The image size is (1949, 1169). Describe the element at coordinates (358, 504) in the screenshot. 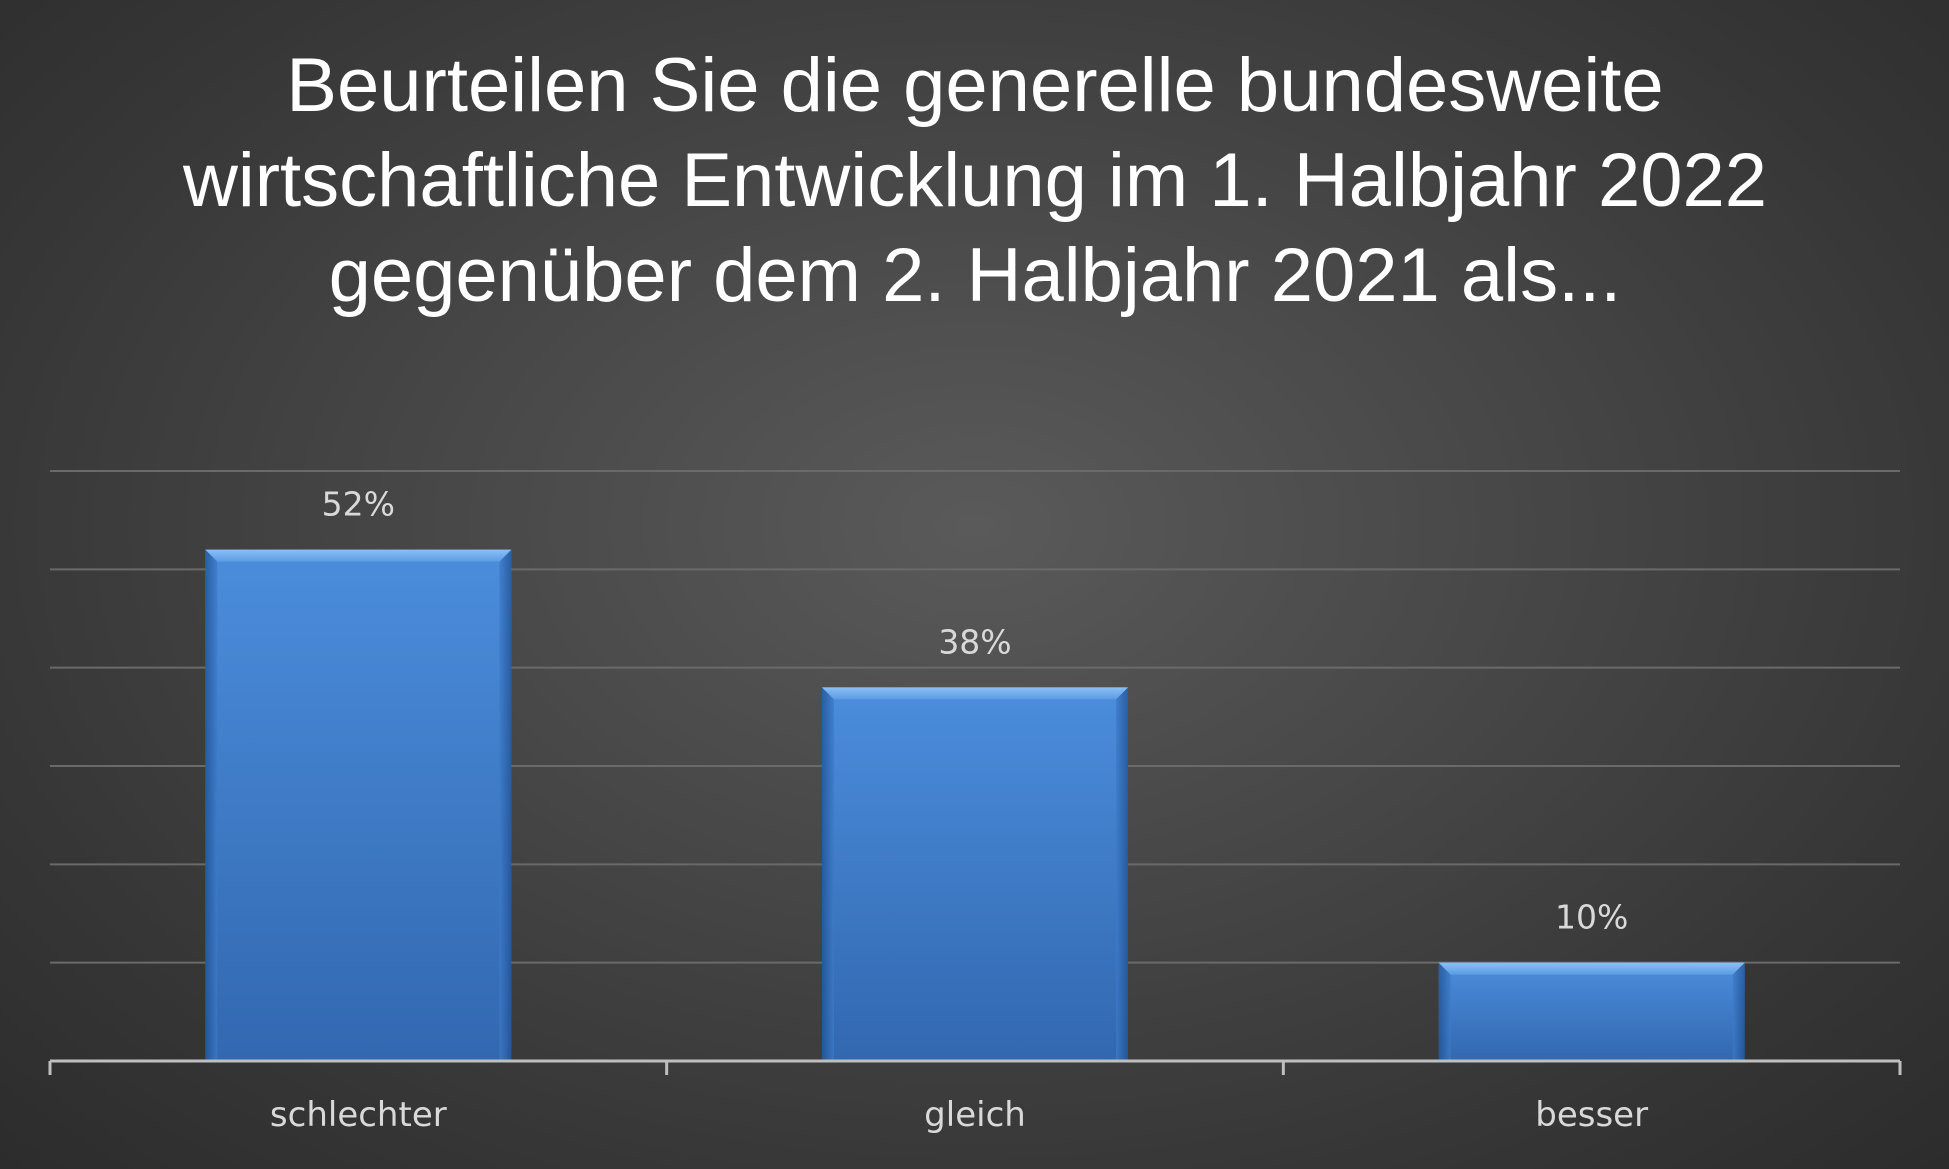

I see `data-label: 52%` at that location.